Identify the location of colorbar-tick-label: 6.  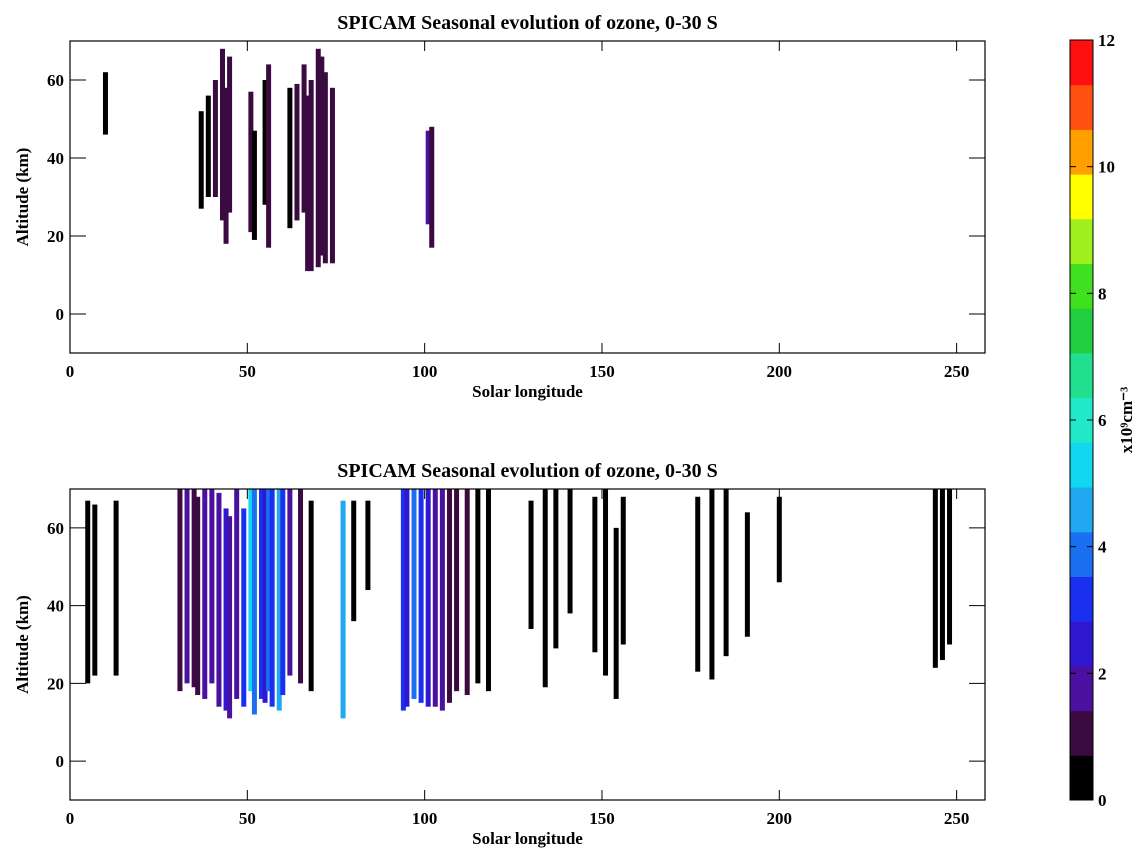
(1102, 420).